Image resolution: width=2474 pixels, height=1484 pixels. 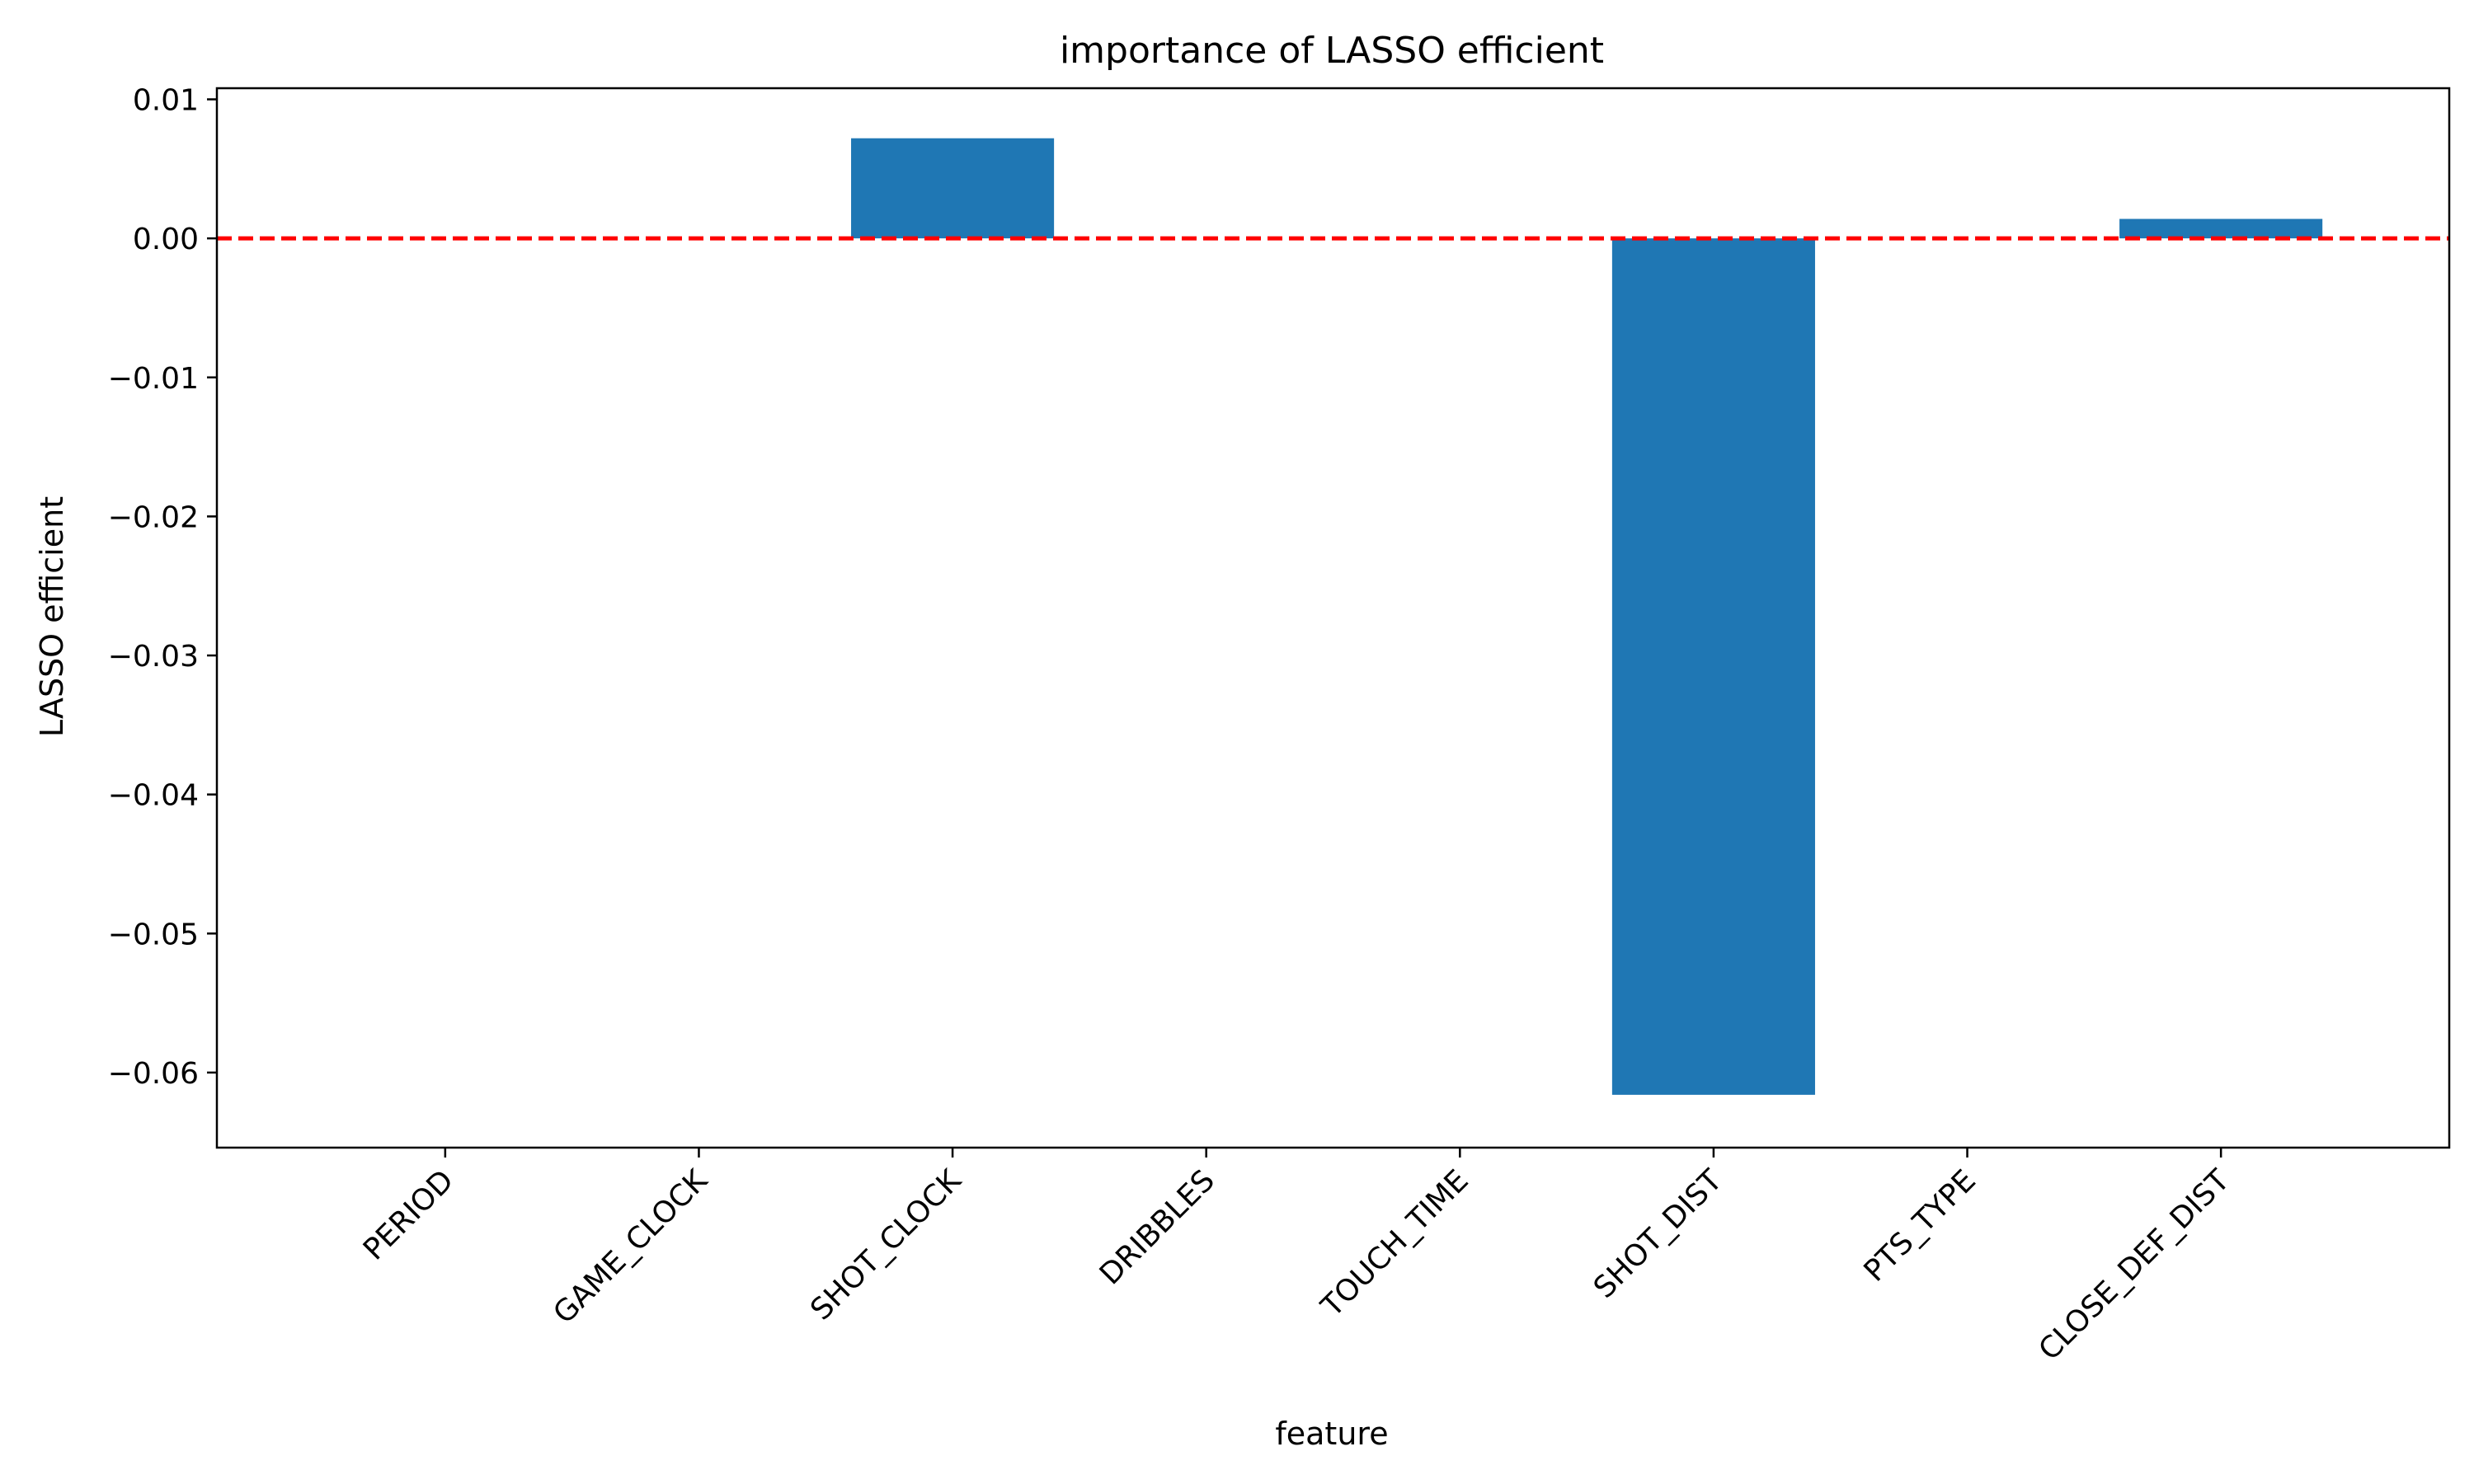 What do you see at coordinates (1331, 1434) in the screenshot?
I see `x-axis-label: feature` at bounding box center [1331, 1434].